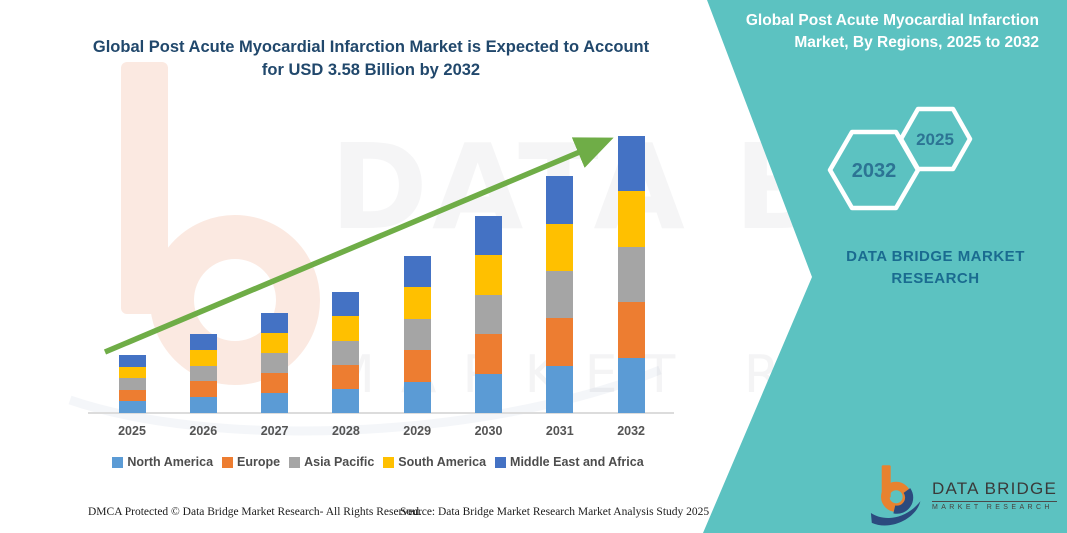 The width and height of the screenshot is (1067, 533). Describe the element at coordinates (417, 397) in the screenshot. I see `bar-segment-north-america-2029` at that location.